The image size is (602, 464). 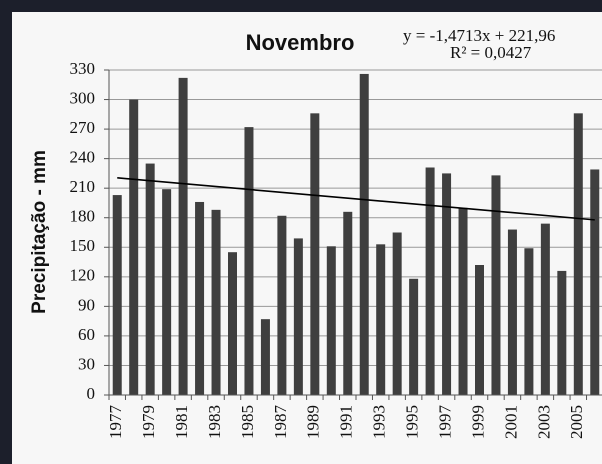 What do you see at coordinates (86, 334) in the screenshot?
I see `y-tick-label: 60` at bounding box center [86, 334].